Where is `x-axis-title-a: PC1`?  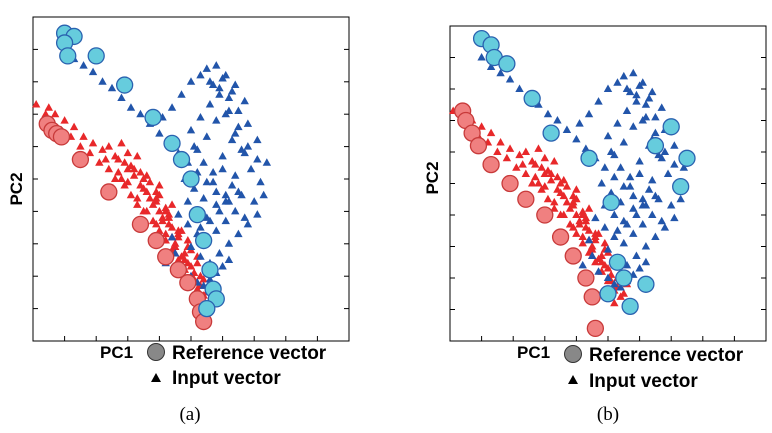 x-axis-title-a: PC1 is located at coordinates (116, 352).